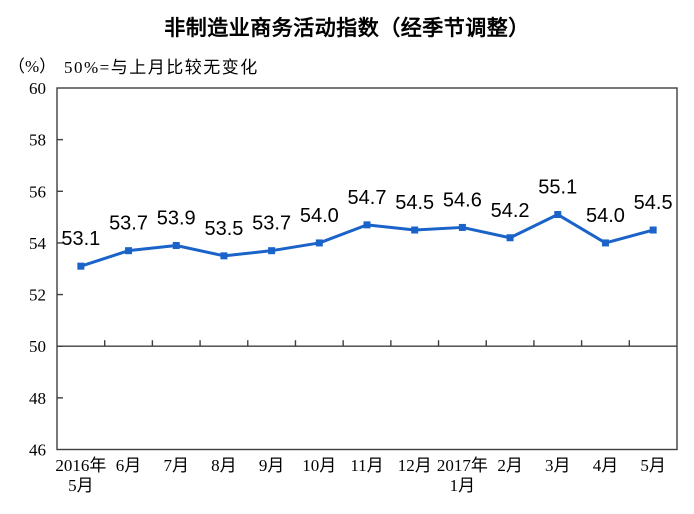  Describe the element at coordinates (37, 450) in the screenshot. I see `y-axis-tick-label: 46` at that location.